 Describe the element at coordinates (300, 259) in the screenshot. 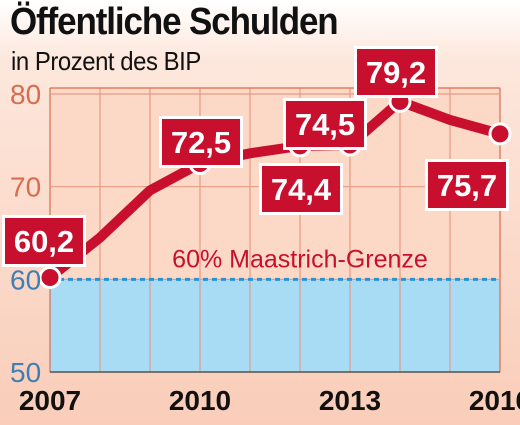

I see `threshold-label: 60% Maastrich-Grenze` at that location.